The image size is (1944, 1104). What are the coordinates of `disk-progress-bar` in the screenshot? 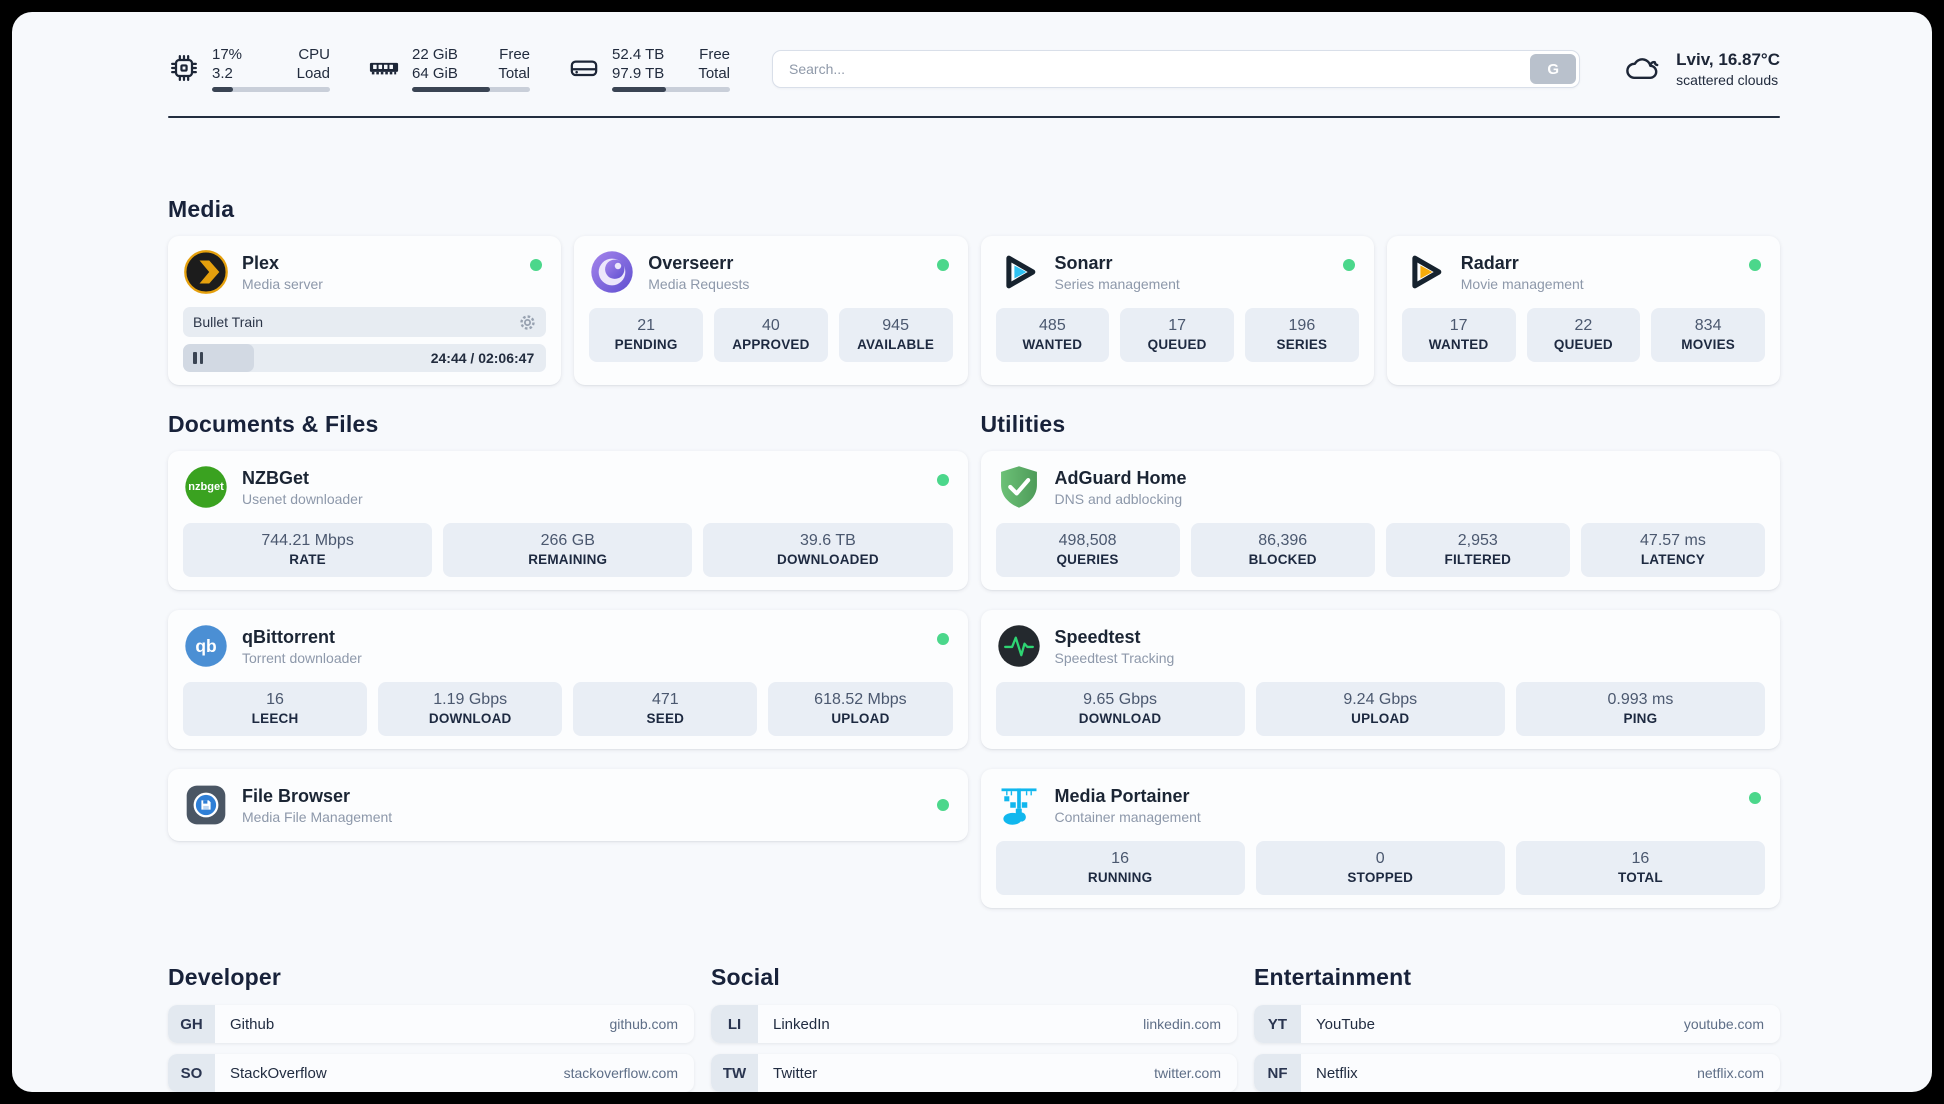 It's located at (671, 89).